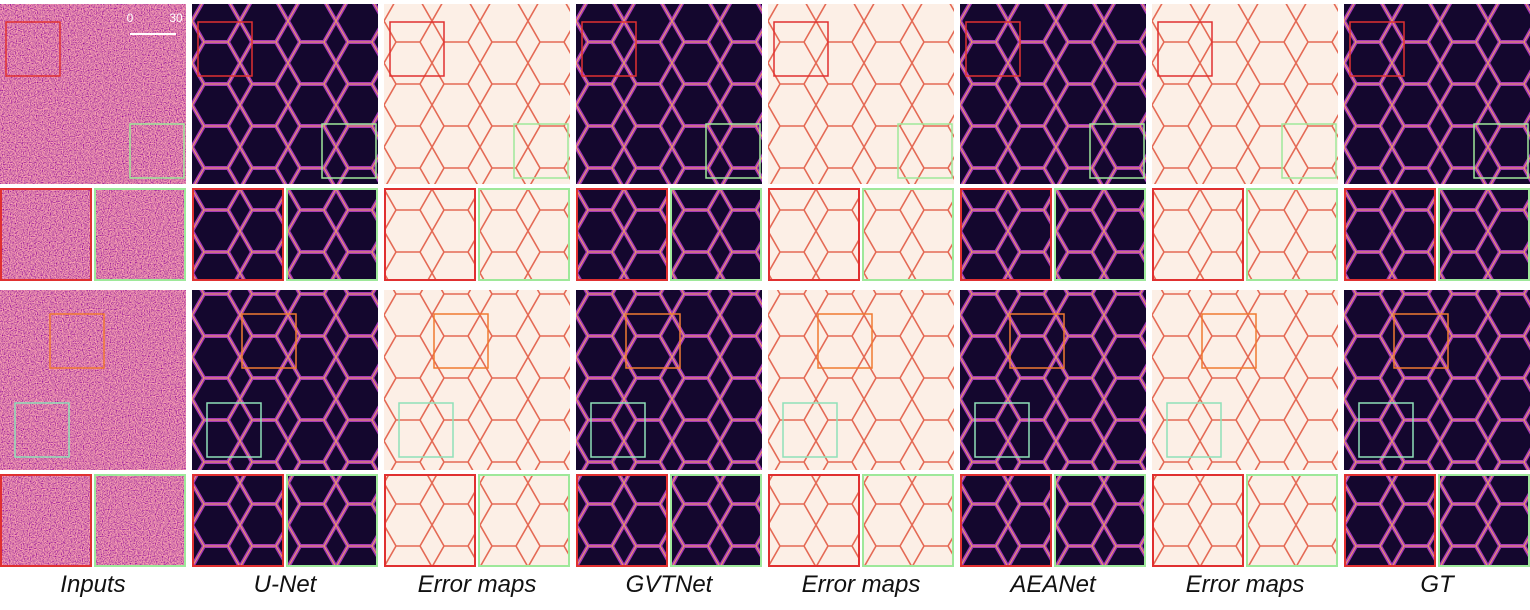 This screenshot has height=610, width=1530. I want to click on scale-start: 0, so click(130, 18).